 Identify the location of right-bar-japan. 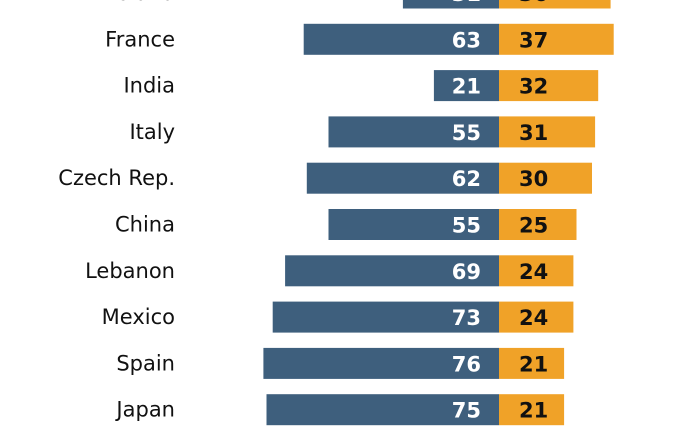
(532, 410).